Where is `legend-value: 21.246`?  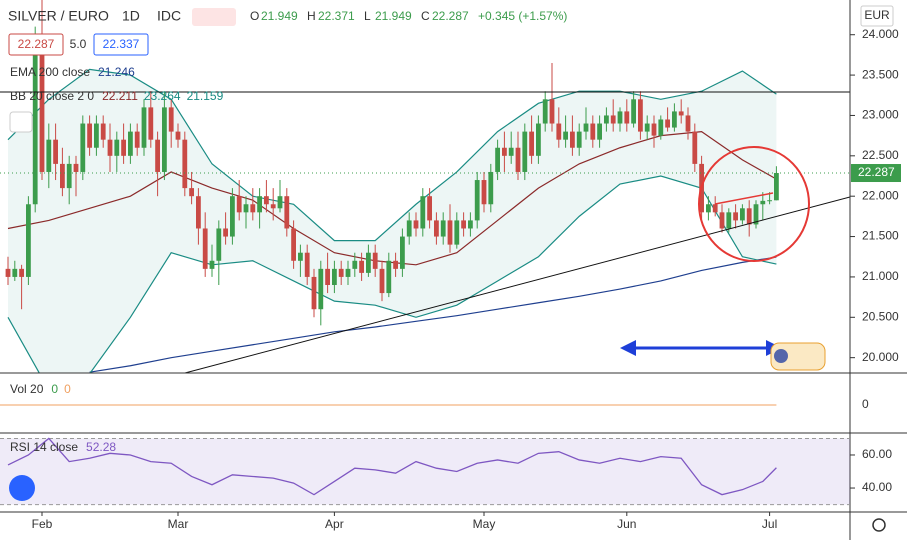
legend-value: 21.246 is located at coordinates (116, 72).